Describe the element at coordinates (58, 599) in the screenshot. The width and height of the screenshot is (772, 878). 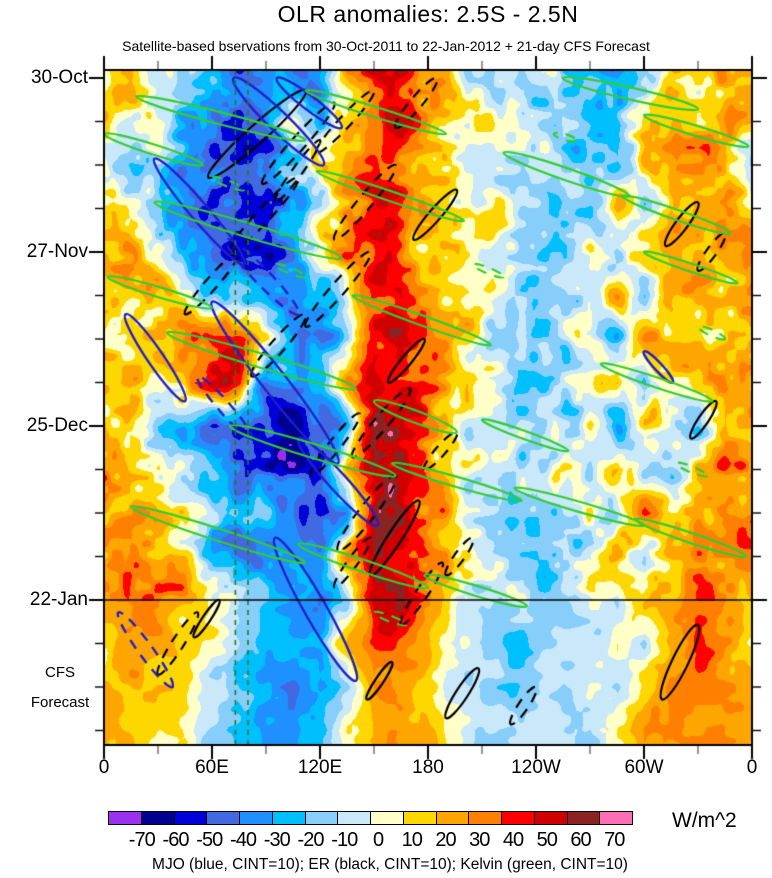
I see `y-axis-label: 22-Jan` at that location.